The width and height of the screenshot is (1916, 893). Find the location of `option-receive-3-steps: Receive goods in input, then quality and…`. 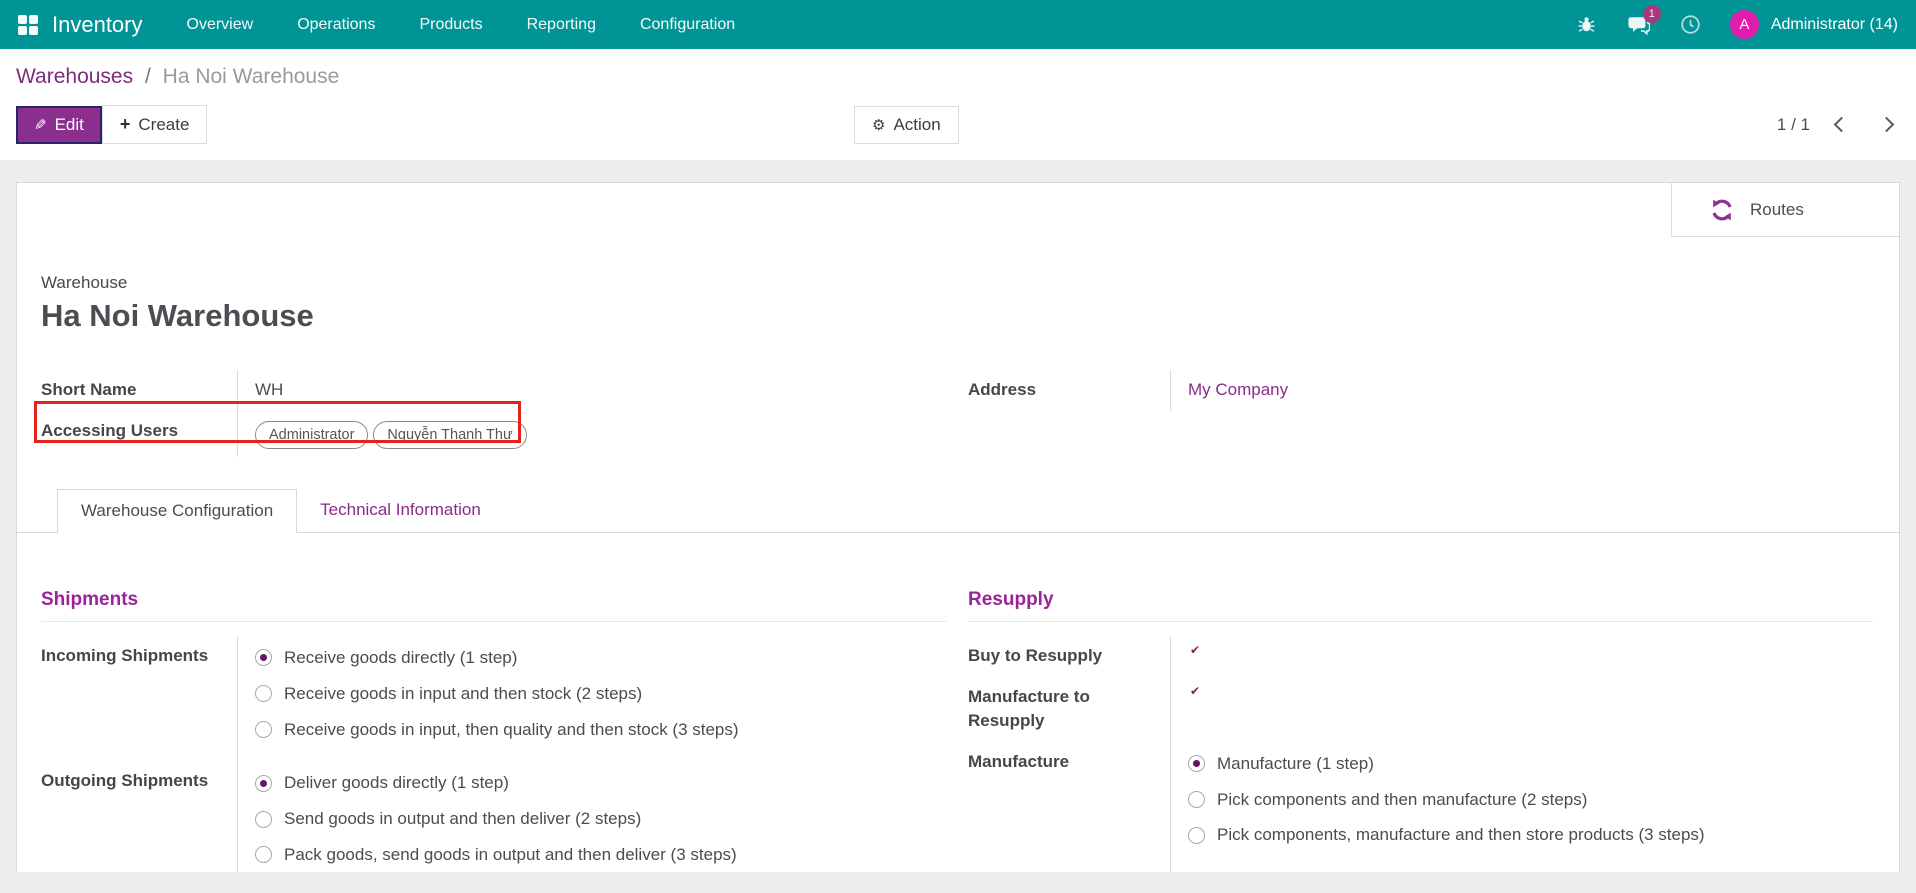

option-receive-3-steps: Receive goods in input, then quality and… is located at coordinates (600, 730).